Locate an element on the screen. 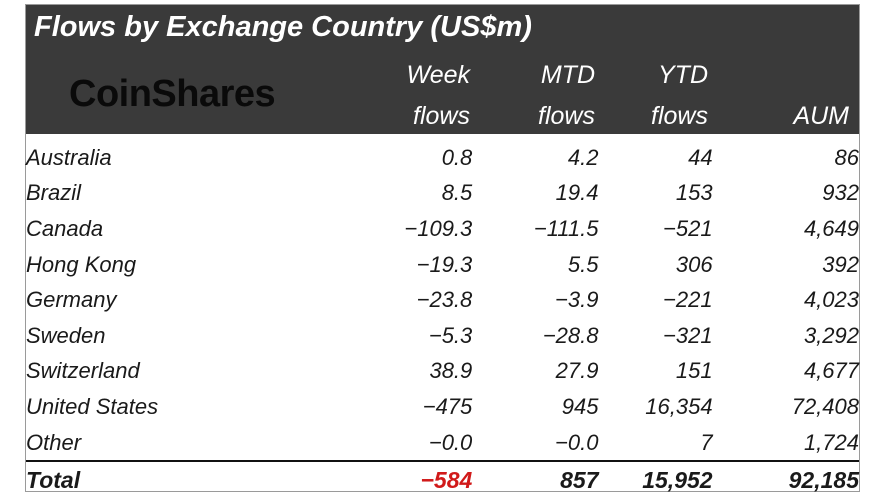  mtd-flows-cell: 4.2 is located at coordinates (583, 157).